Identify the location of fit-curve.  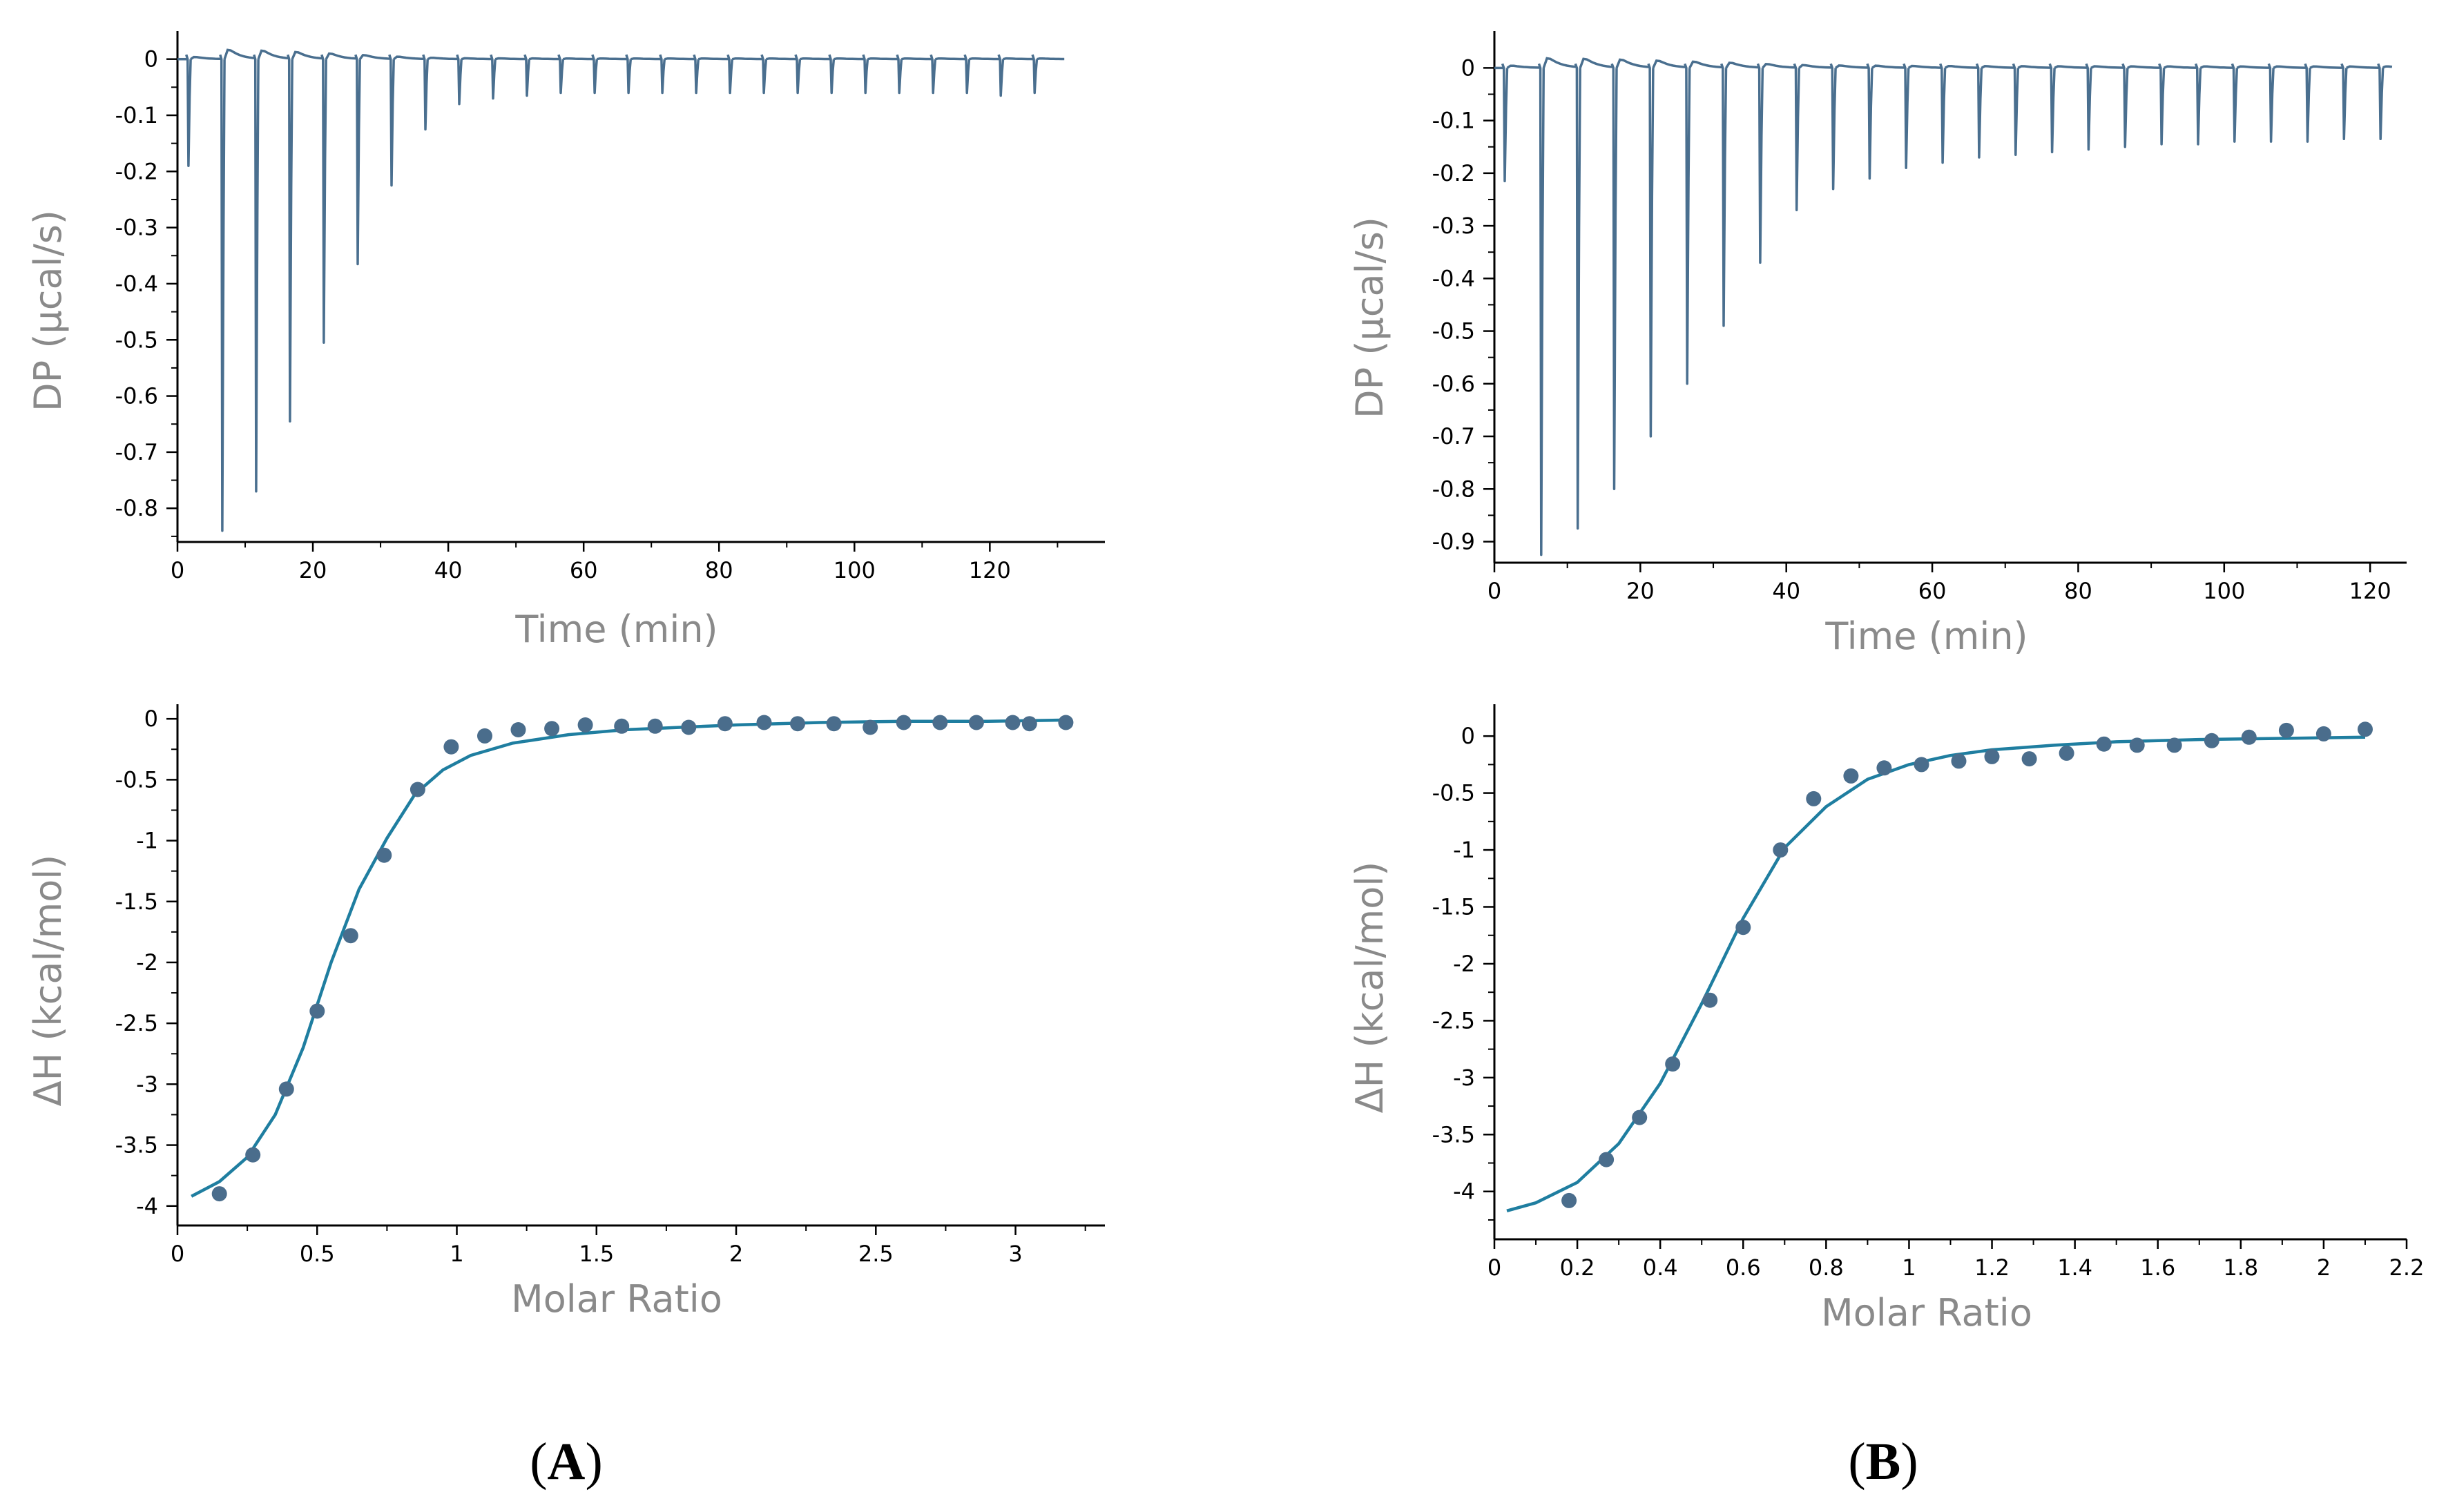
(628, 958).